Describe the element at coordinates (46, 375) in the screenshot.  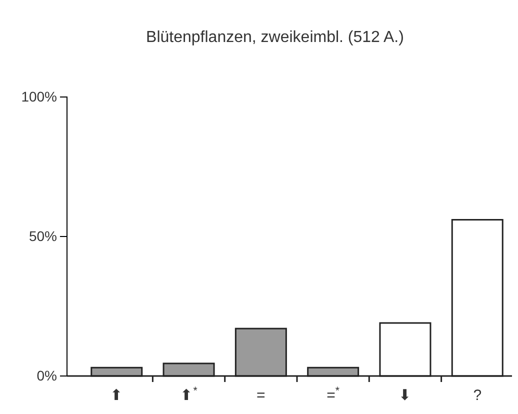
I see `y-tick-label: 0%` at that location.